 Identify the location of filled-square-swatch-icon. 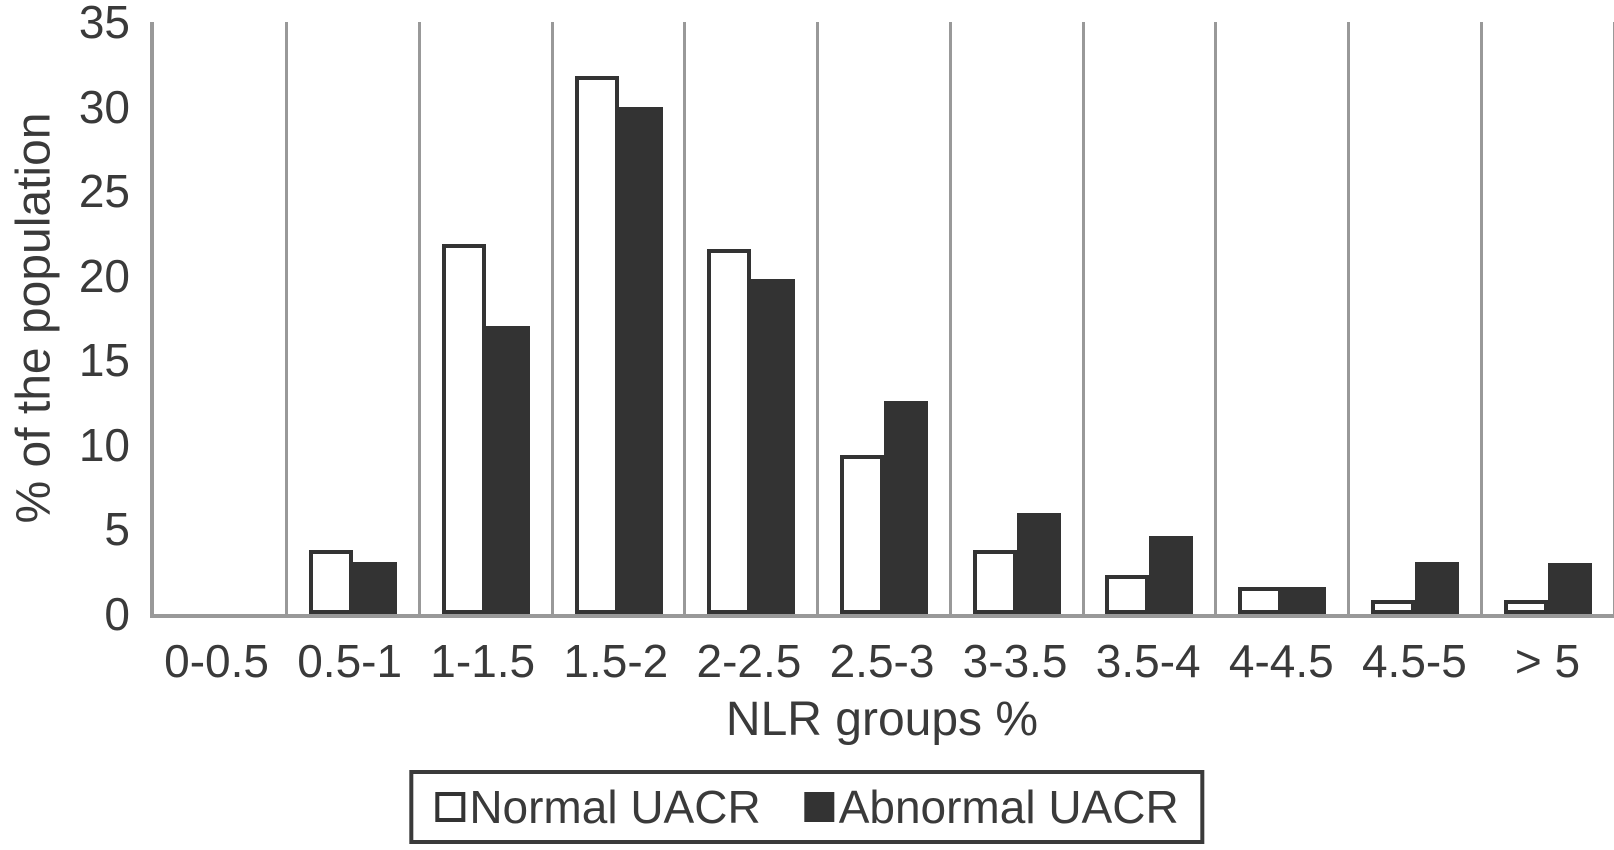
(819, 807).